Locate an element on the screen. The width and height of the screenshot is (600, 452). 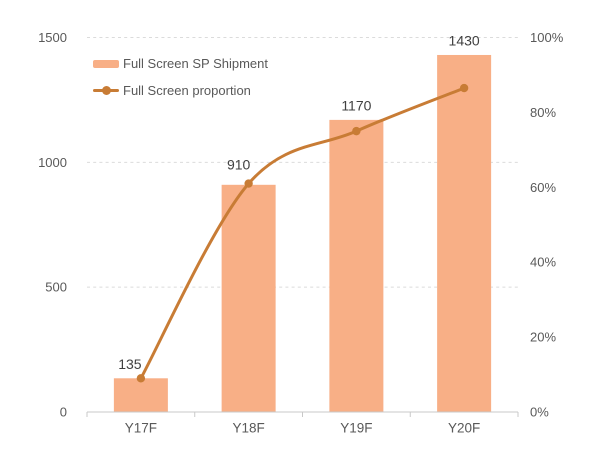
bar-swatch-icon is located at coordinates (106, 63).